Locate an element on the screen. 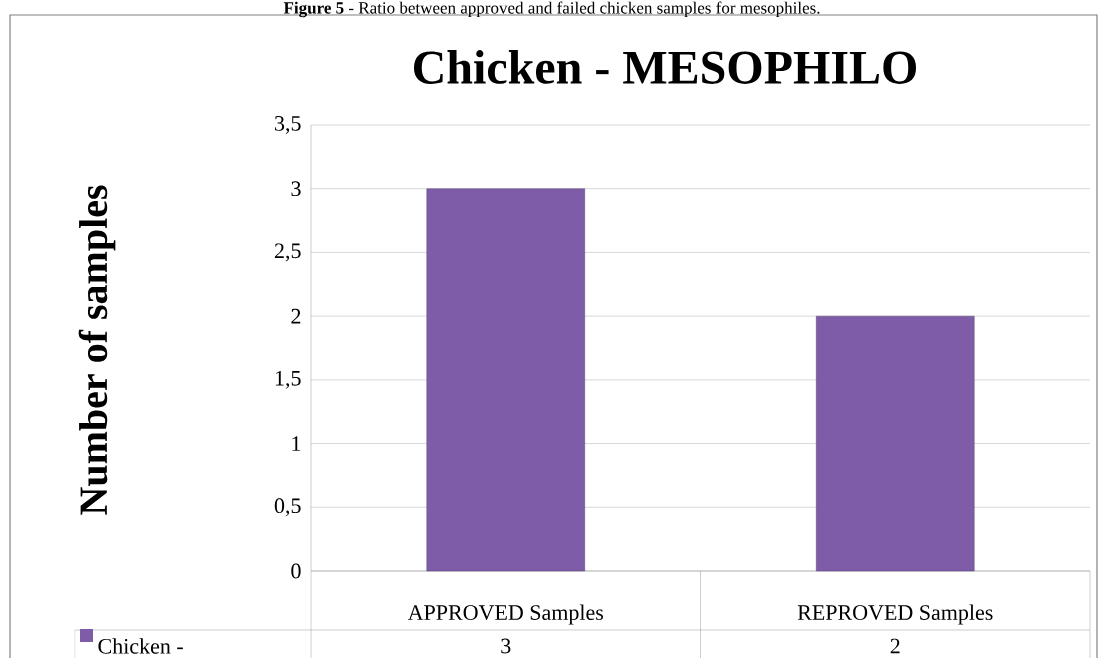 The height and width of the screenshot is (658, 1105). y-tick-label: 2,5 is located at coordinates (287, 252).